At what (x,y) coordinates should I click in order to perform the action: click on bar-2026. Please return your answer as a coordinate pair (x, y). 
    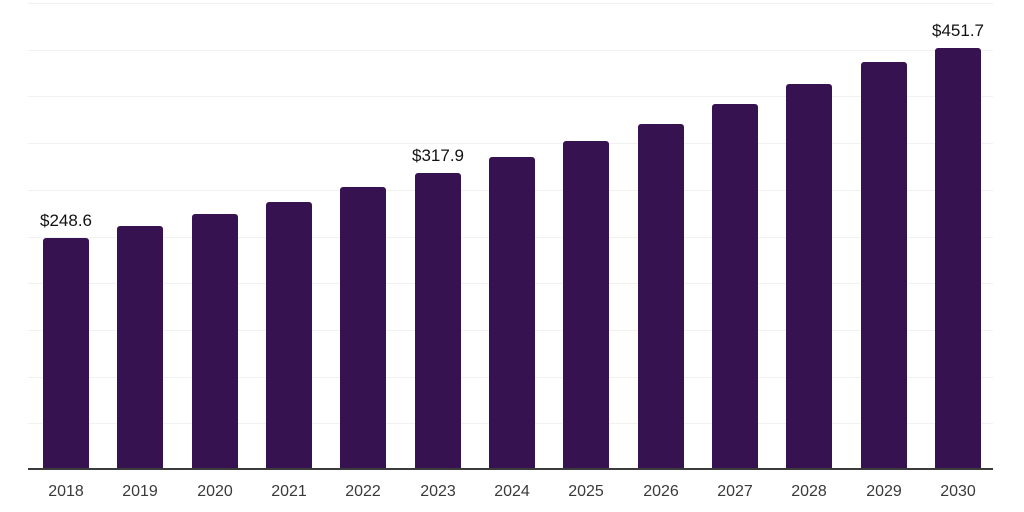
    Looking at the image, I should click on (661, 296).